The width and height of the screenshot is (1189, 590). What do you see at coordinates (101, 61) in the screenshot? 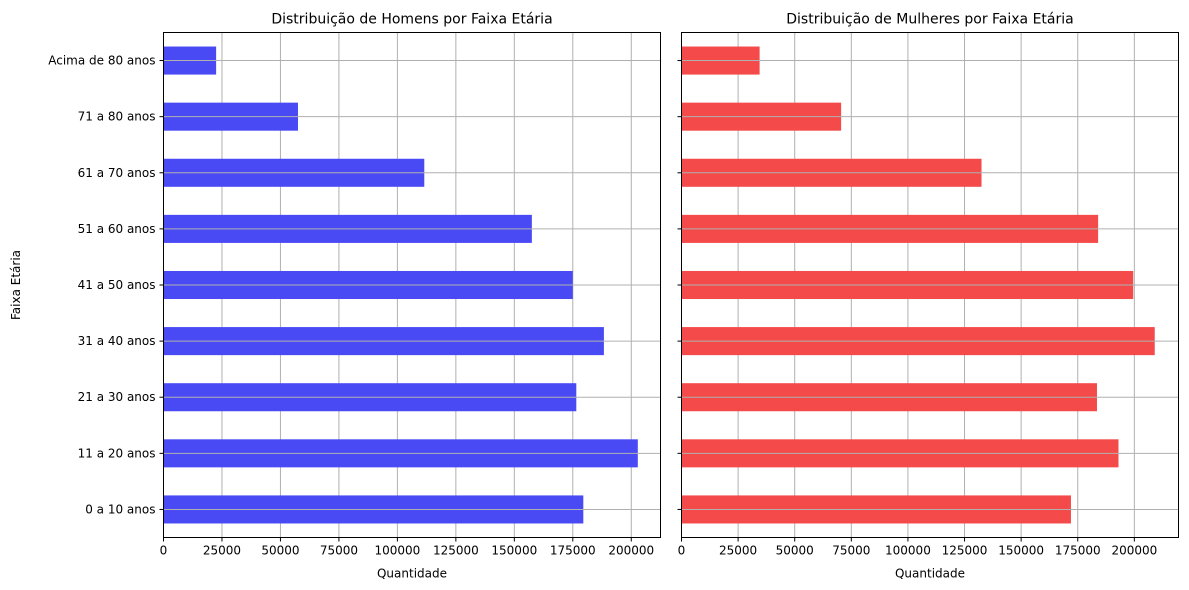
I see `y-tick-label: Acima de 80 anos` at bounding box center [101, 61].